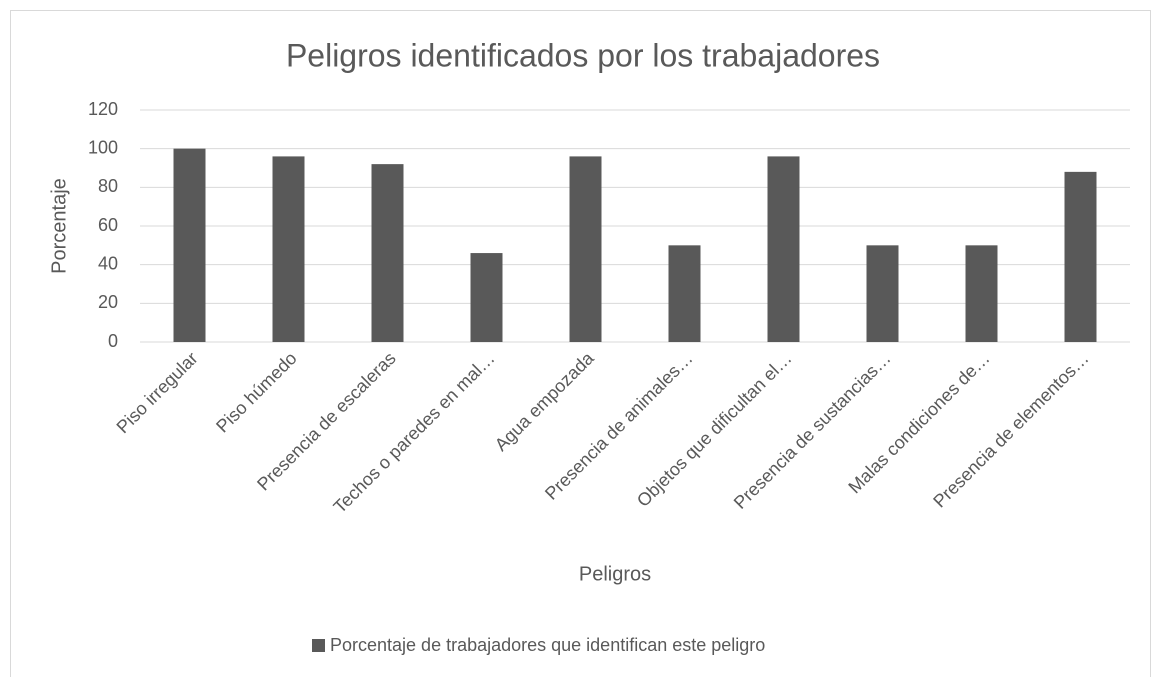 The width and height of the screenshot is (1151, 677). Describe the element at coordinates (545, 401) in the screenshot. I see `x-tick-label: Agua empozada` at that location.